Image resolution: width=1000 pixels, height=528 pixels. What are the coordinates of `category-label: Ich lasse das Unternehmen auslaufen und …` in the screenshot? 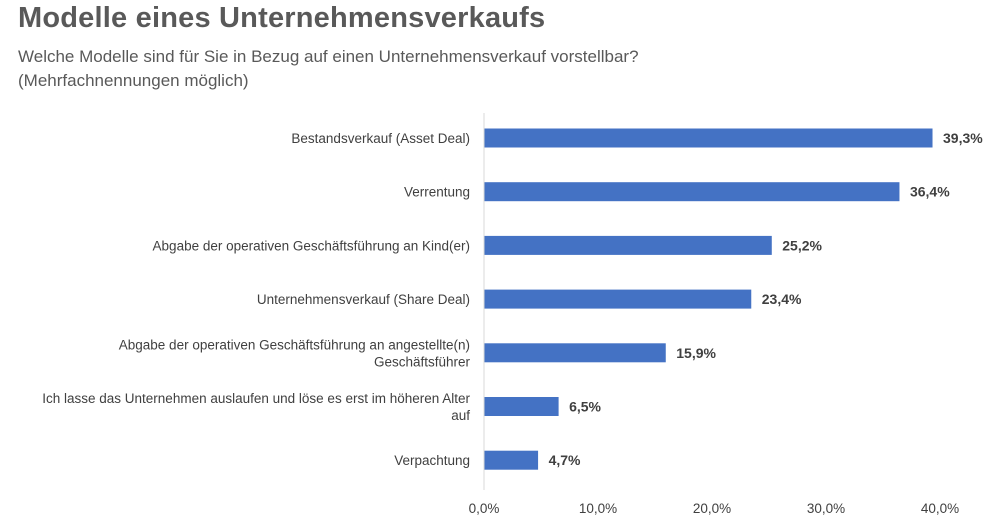 It's located at (256, 407).